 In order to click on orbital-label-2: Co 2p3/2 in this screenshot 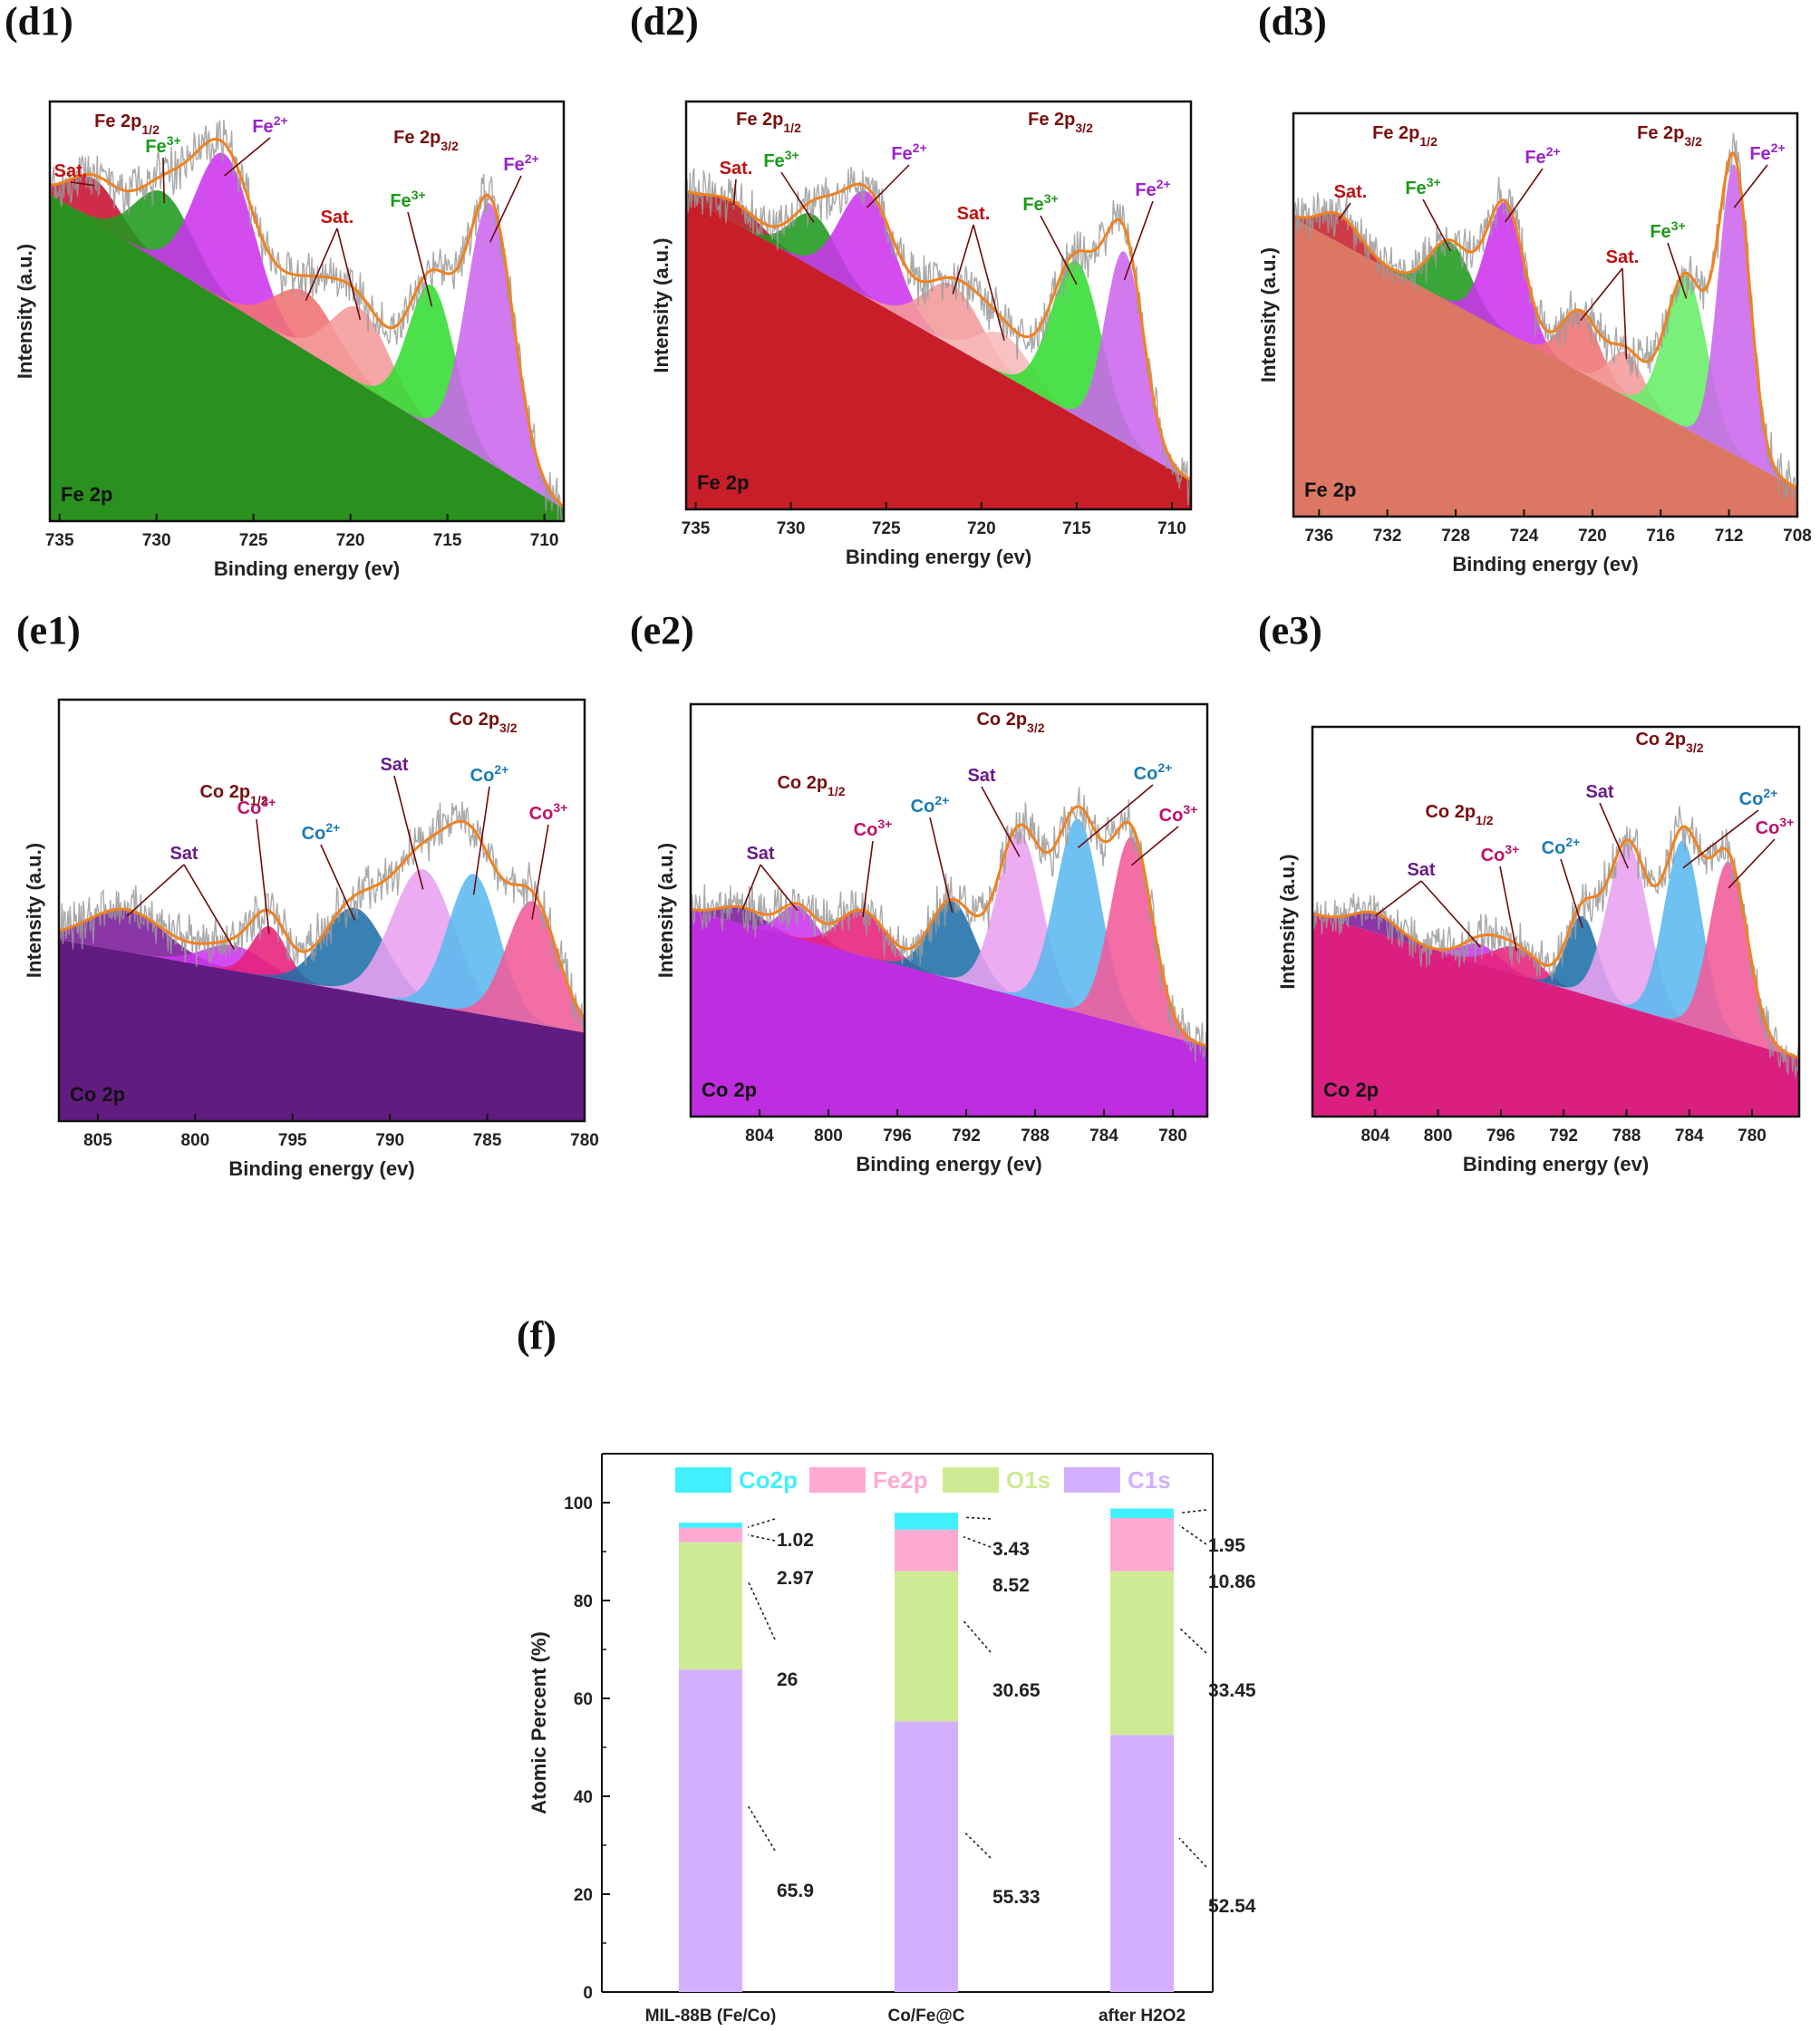, I will do `click(483, 722)`.